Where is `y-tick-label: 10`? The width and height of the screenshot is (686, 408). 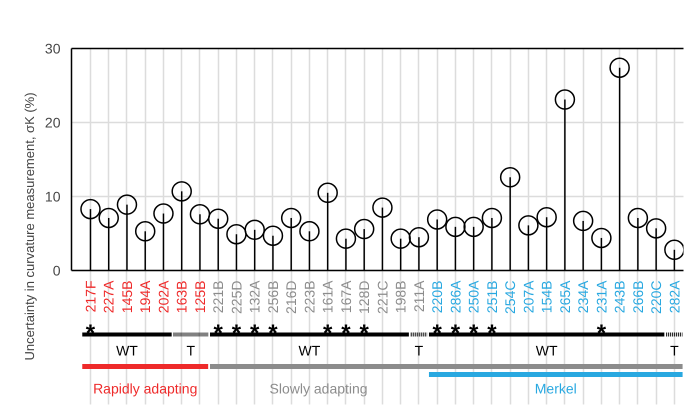 y-tick-label: 10 is located at coordinates (52, 196).